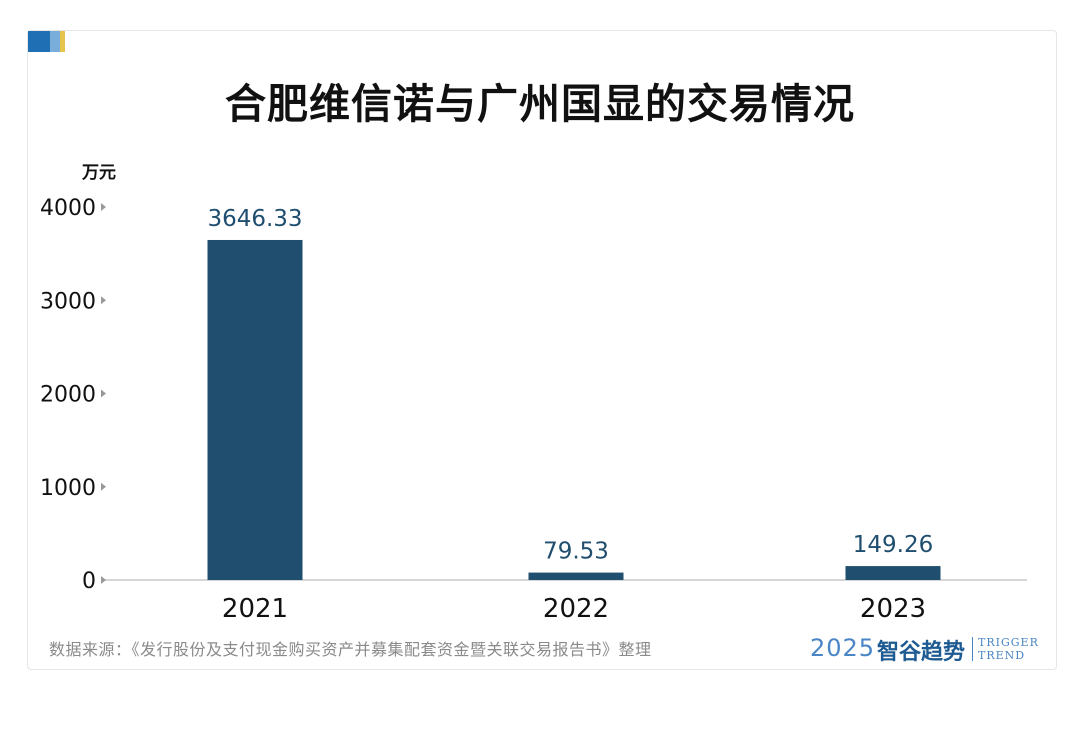 The image size is (1080, 736). Describe the element at coordinates (350, 649) in the screenshot. I see `data-source-note: 数据来源：《发行股份及支付现金购买资产并募集配套资金暨关联交易报告书》整理` at that location.